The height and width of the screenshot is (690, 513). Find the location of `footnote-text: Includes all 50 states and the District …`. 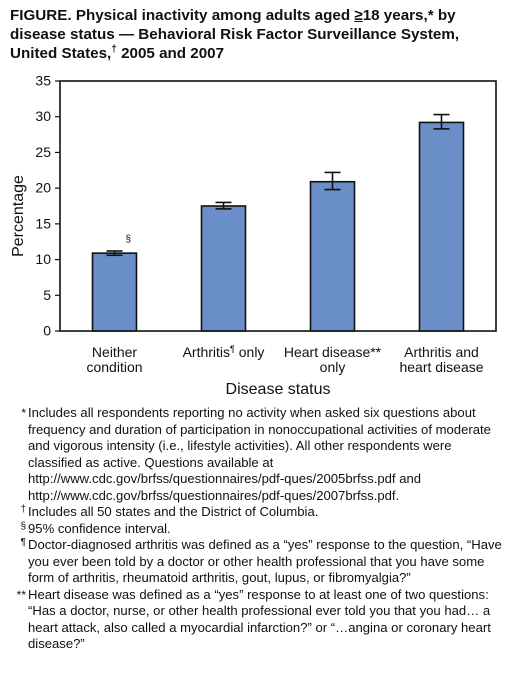

footnote-text: Includes all 50 states and the District … is located at coordinates (173, 511).